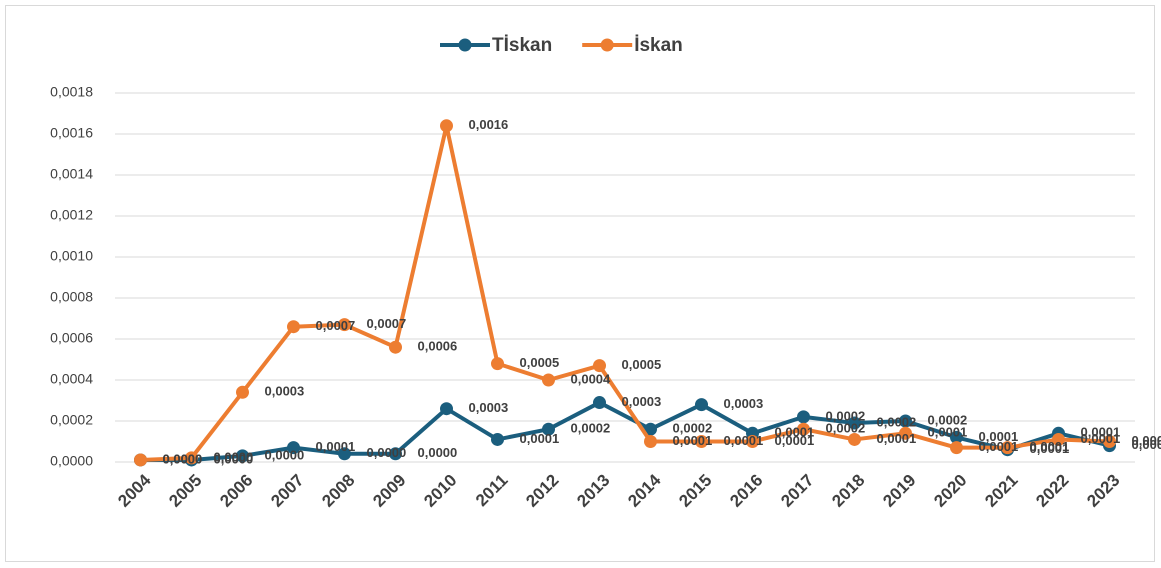 This screenshot has height=568, width=1161. I want to click on y-tick-label: 0,0004, so click(71, 379).